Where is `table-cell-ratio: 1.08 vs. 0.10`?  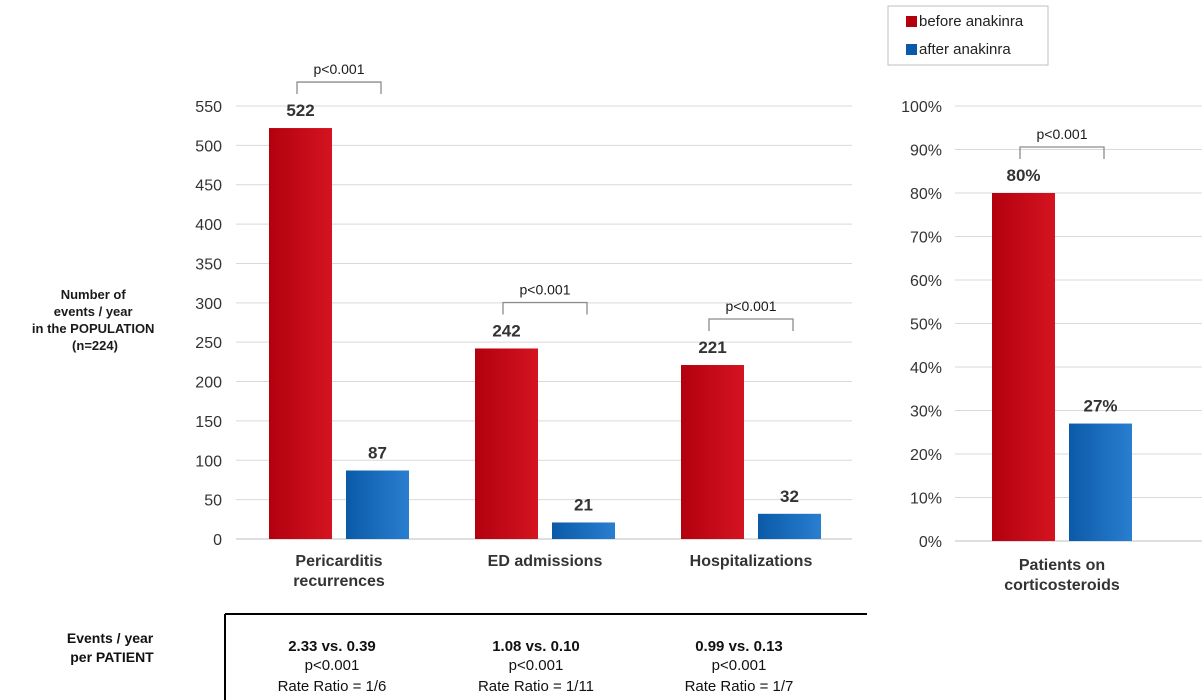 table-cell-ratio: 1.08 vs. 0.10 is located at coordinates (536, 646).